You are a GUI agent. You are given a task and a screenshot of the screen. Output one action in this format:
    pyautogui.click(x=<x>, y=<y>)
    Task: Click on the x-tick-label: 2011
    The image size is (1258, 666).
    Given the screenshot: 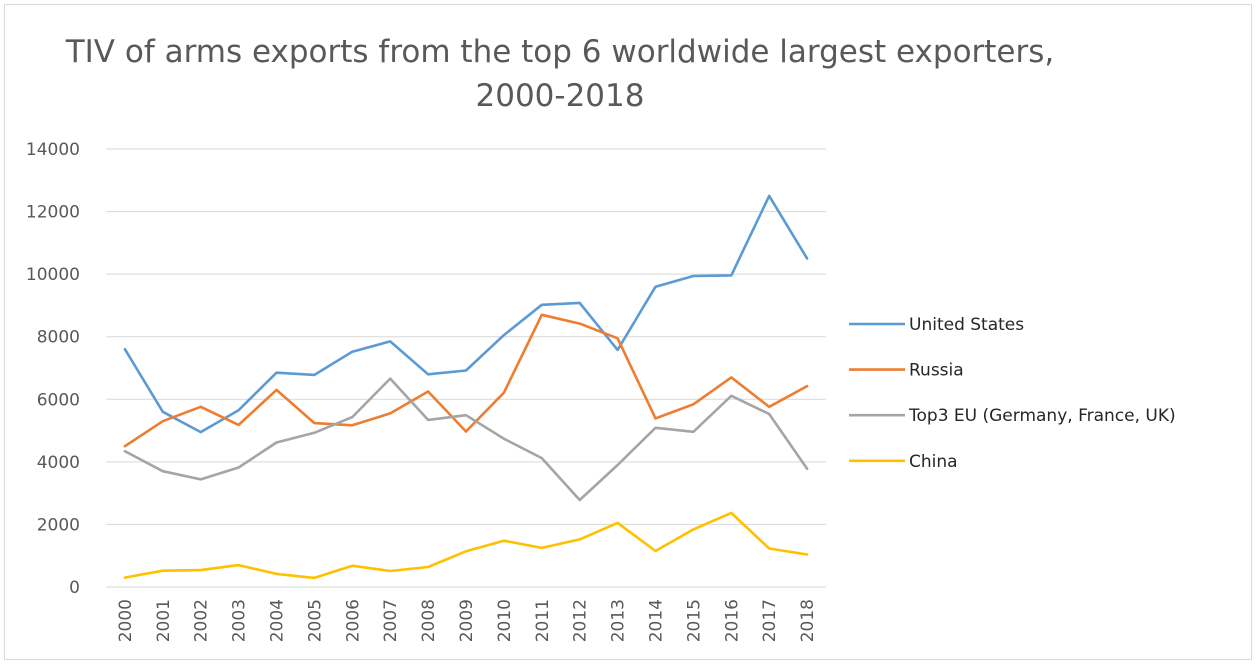 What is the action you would take?
    pyautogui.click(x=543, y=620)
    